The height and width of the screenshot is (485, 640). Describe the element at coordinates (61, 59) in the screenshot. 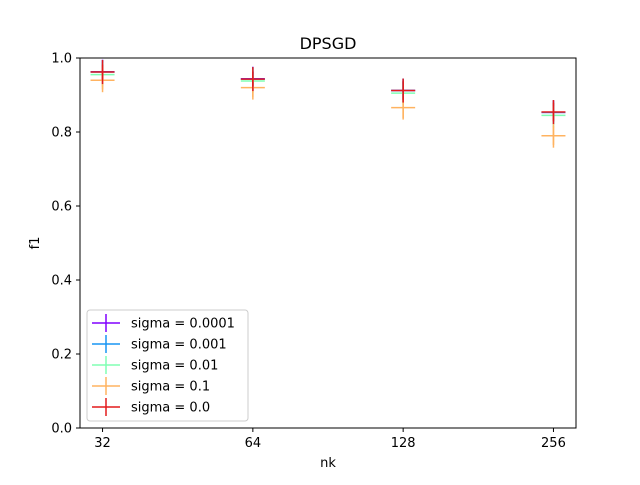

I see `y-tick-label: 1.0` at that location.